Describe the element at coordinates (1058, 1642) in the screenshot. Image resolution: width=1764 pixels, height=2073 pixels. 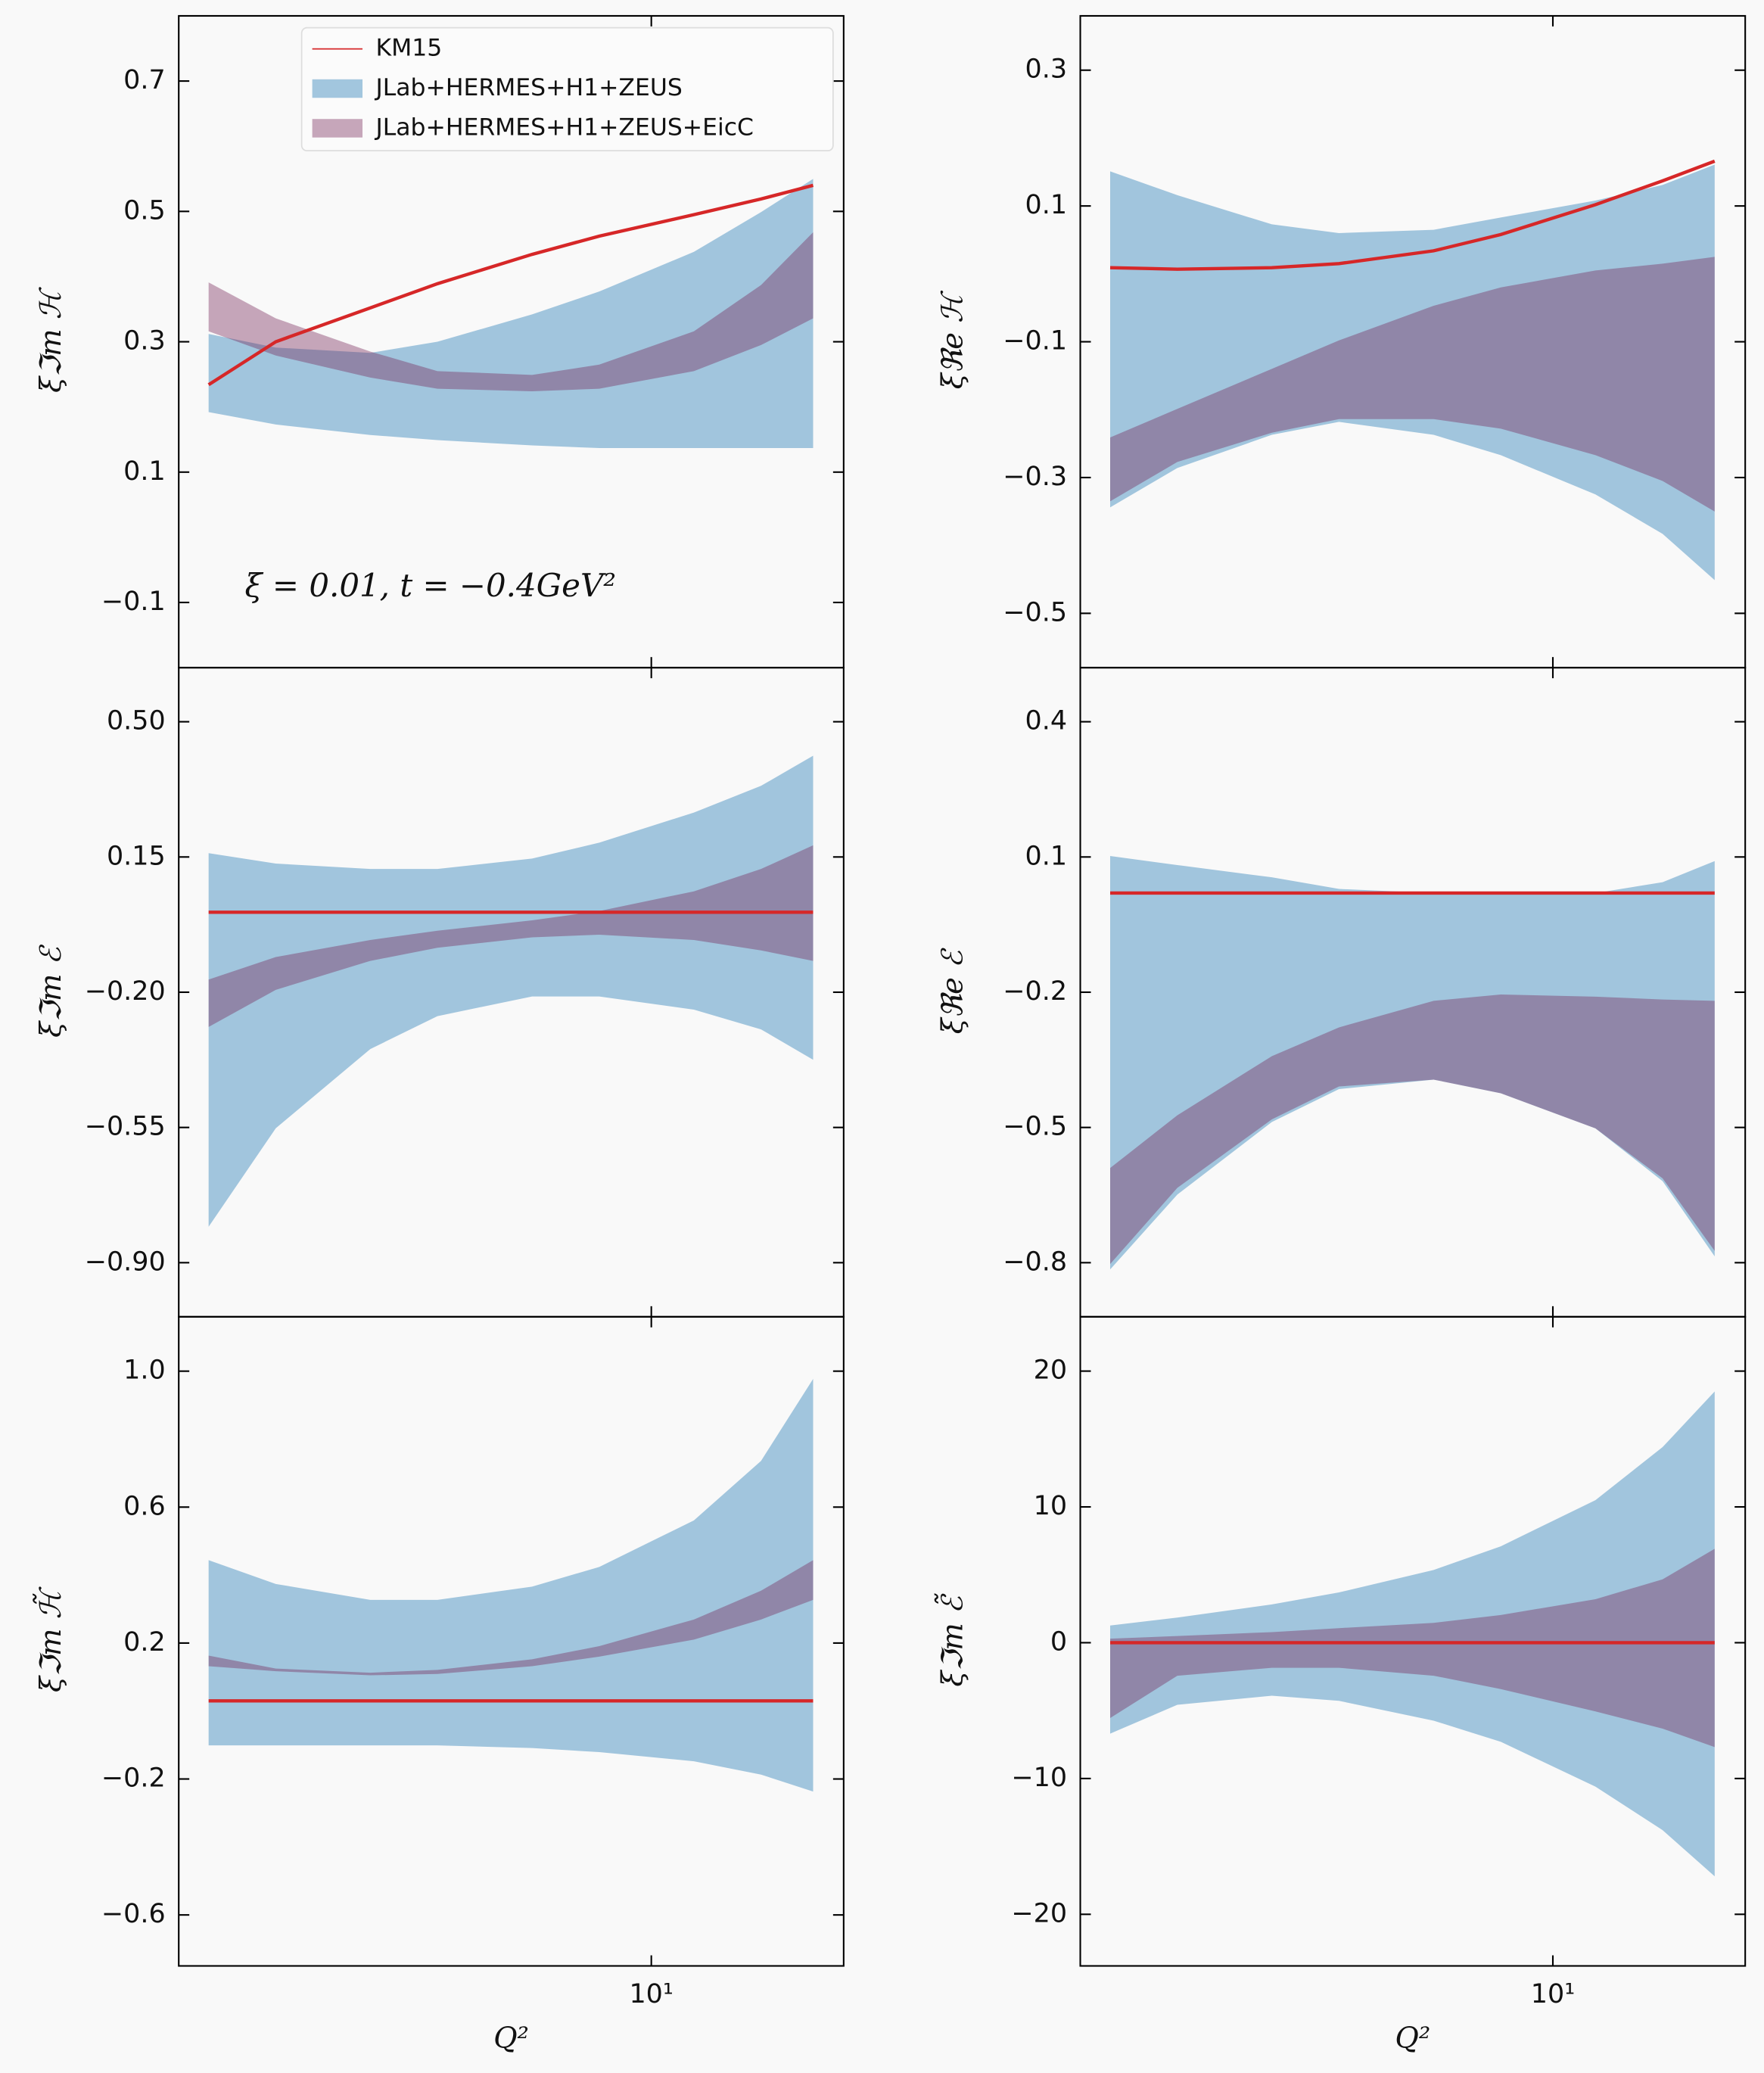
I see `y-tick-label: 0` at that location.